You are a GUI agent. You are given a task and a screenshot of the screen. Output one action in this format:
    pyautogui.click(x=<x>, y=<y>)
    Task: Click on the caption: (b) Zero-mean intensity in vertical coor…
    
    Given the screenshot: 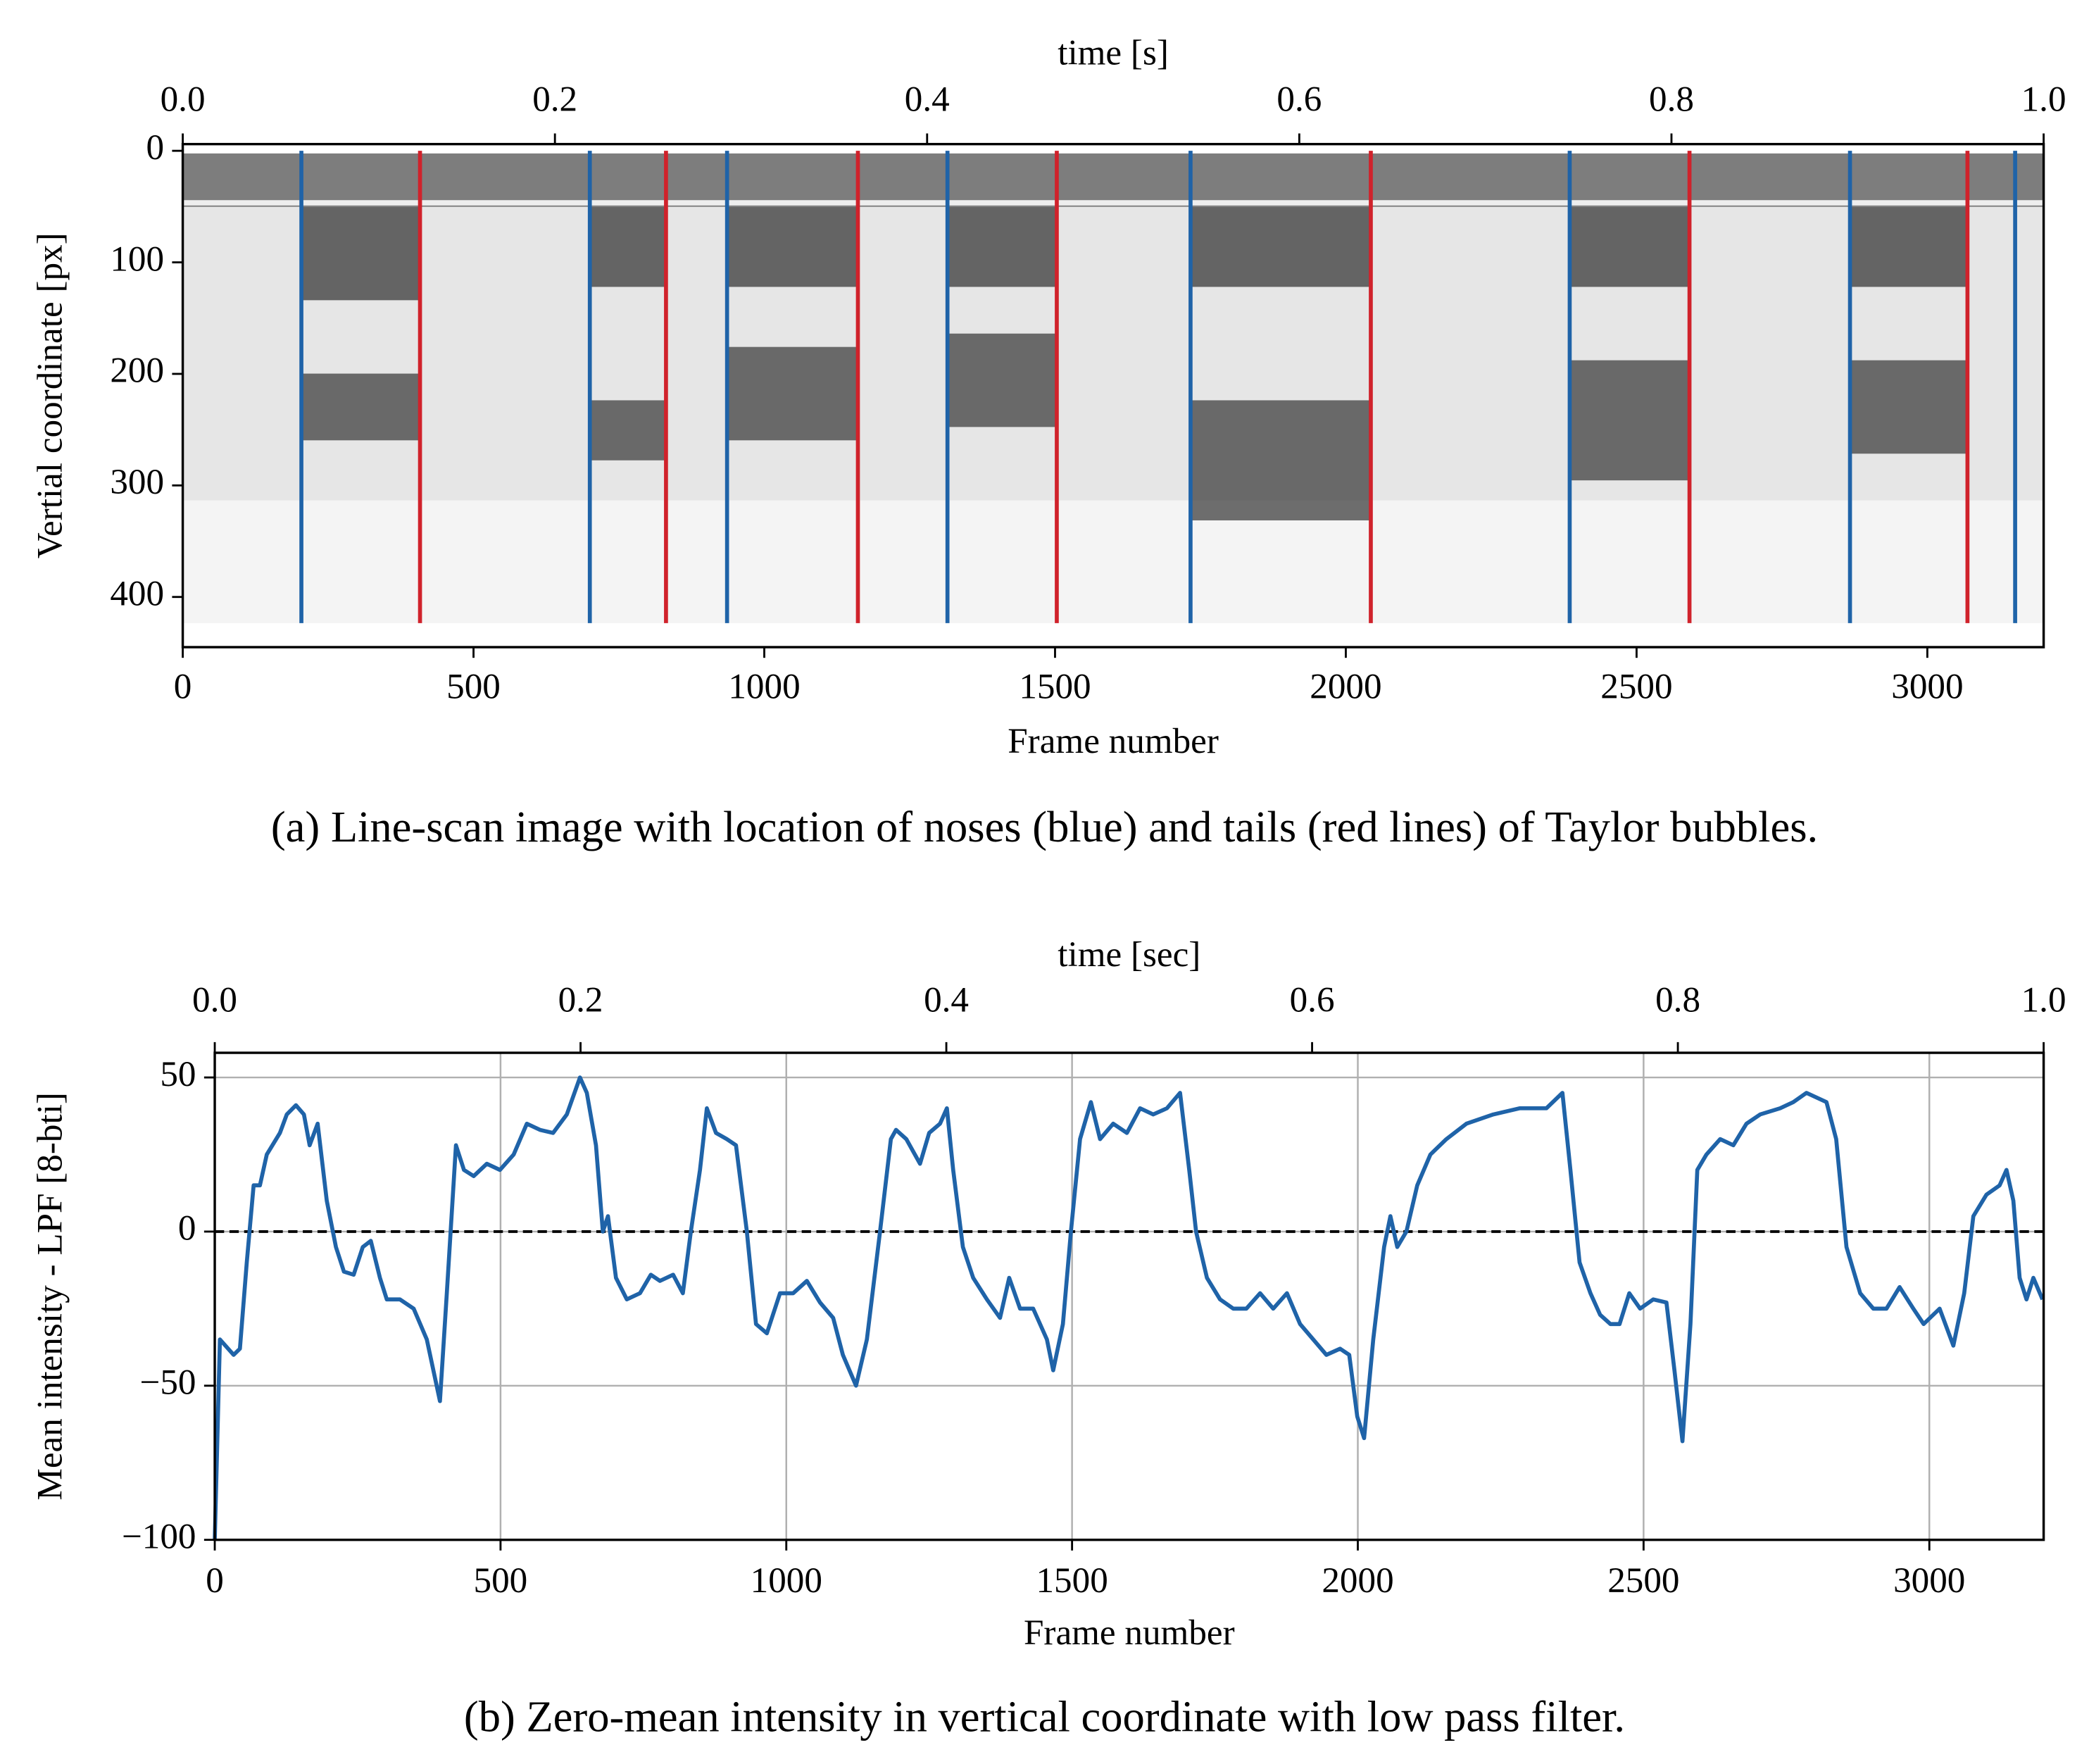 What is the action you would take?
    pyautogui.click(x=1044, y=1716)
    